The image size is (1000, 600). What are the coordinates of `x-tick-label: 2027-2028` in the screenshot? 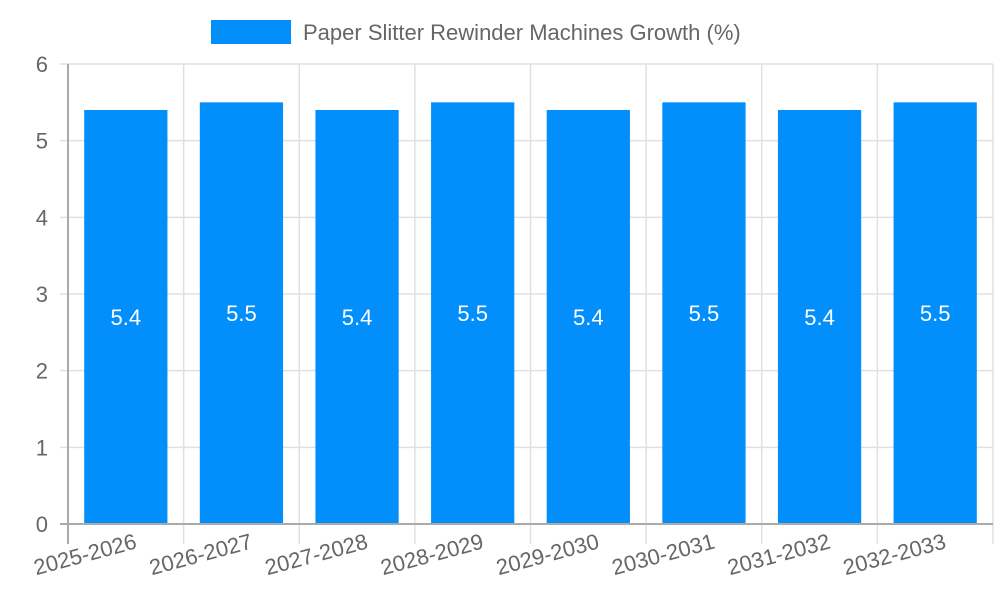 It's located at (316, 554).